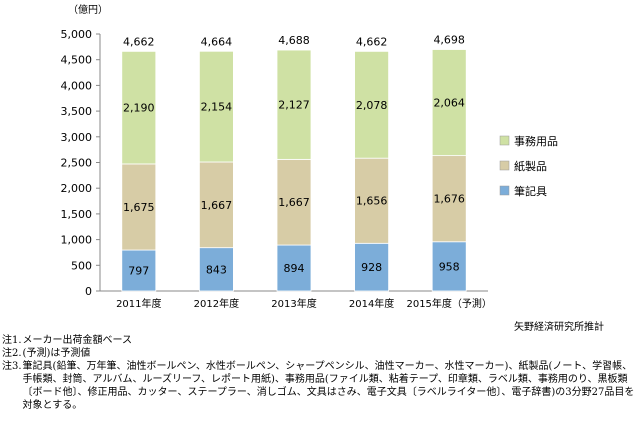 The height and width of the screenshot is (426, 640). Describe the element at coordinates (294, 40) in the screenshot. I see `total-label: 4,688` at that location.